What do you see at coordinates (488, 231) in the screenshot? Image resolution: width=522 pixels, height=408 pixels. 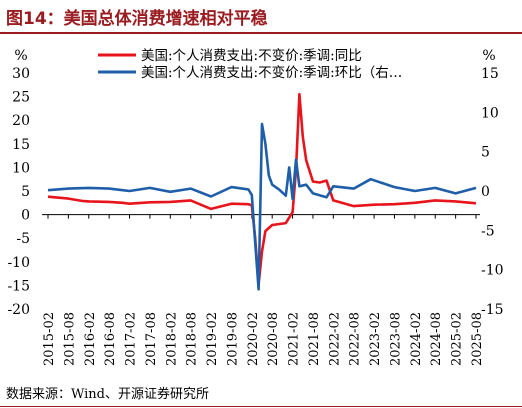 I see `right-tick-label: -5` at bounding box center [488, 231].